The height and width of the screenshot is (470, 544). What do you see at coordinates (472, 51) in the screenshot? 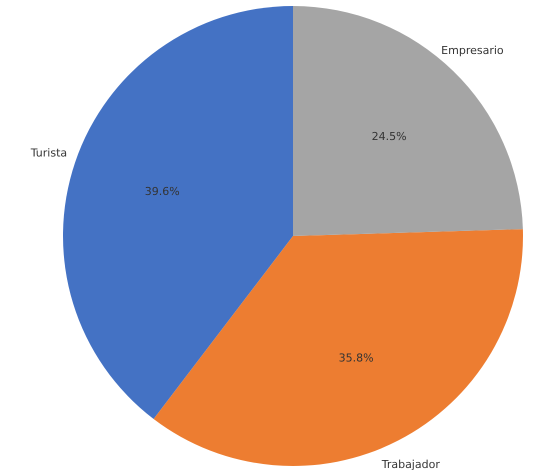
I see `slice-label: Empresario` at bounding box center [472, 51].